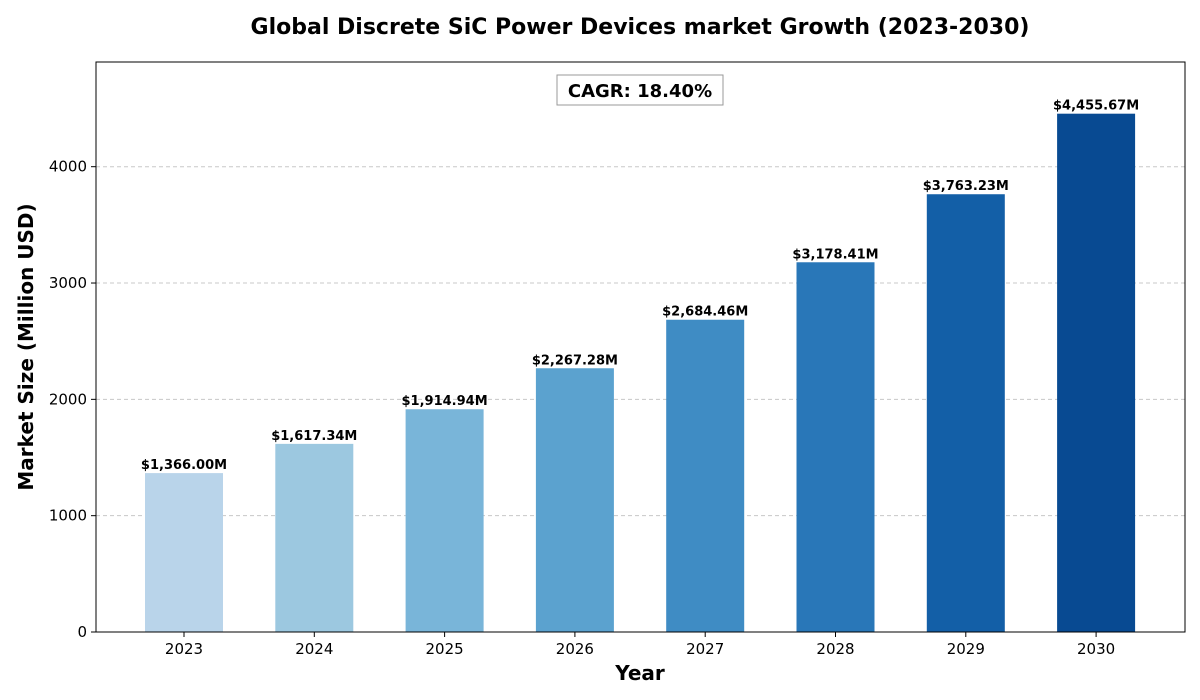 This screenshot has height=700, width=1200. I want to click on y-axis-ticks: 0 1000 2000 3000 4000, so click(72, 399).